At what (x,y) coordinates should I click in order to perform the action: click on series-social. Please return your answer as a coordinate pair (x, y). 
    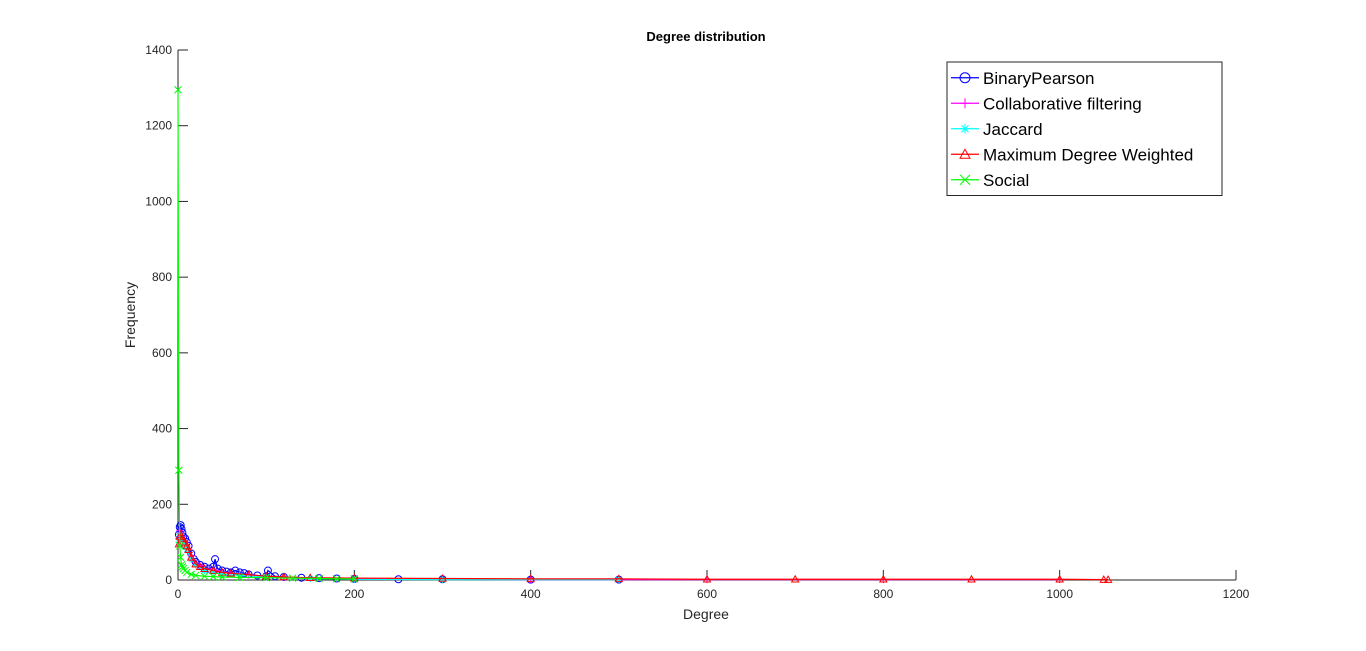
    Looking at the image, I should click on (266, 334).